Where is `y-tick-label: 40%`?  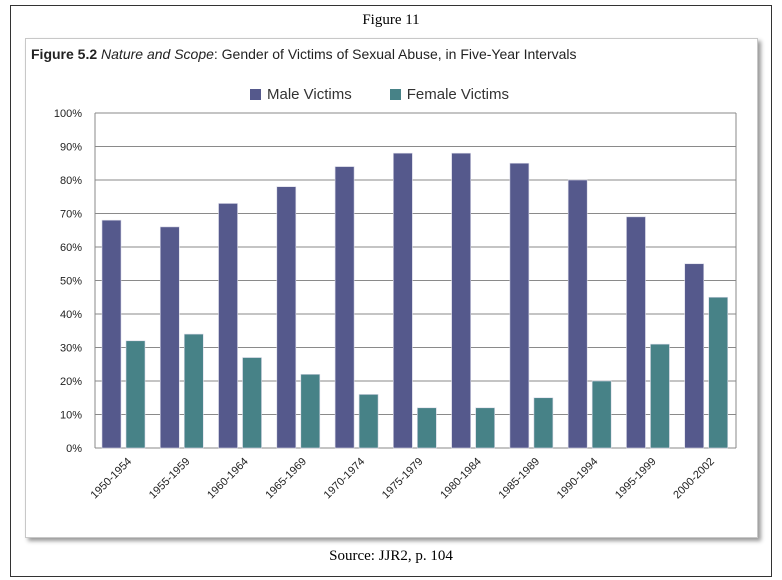
y-tick-label: 40% is located at coordinates (71, 315).